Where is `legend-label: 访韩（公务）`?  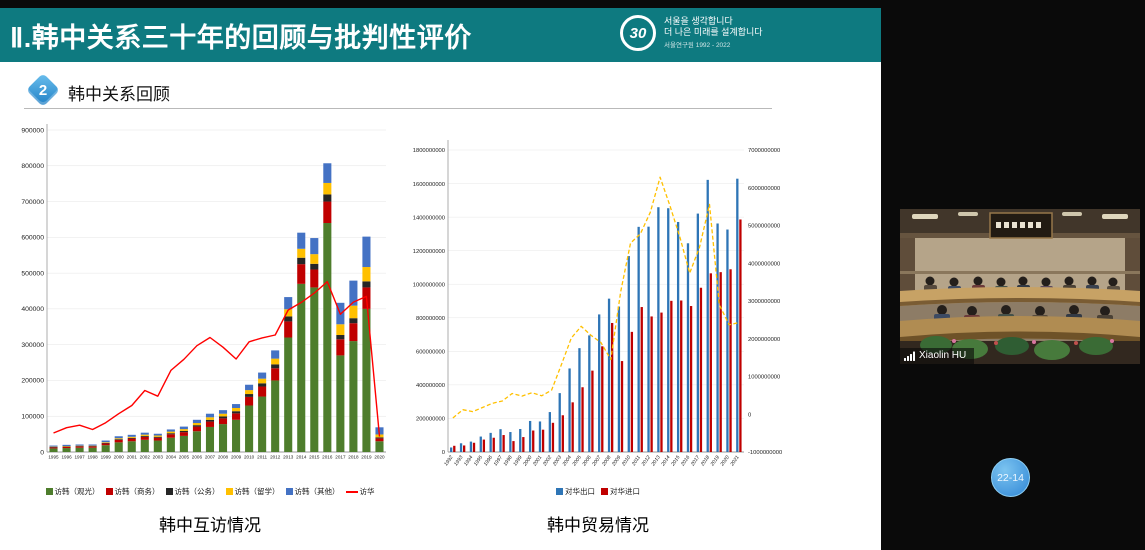 legend-label: 访韩（公务） is located at coordinates (197, 491).